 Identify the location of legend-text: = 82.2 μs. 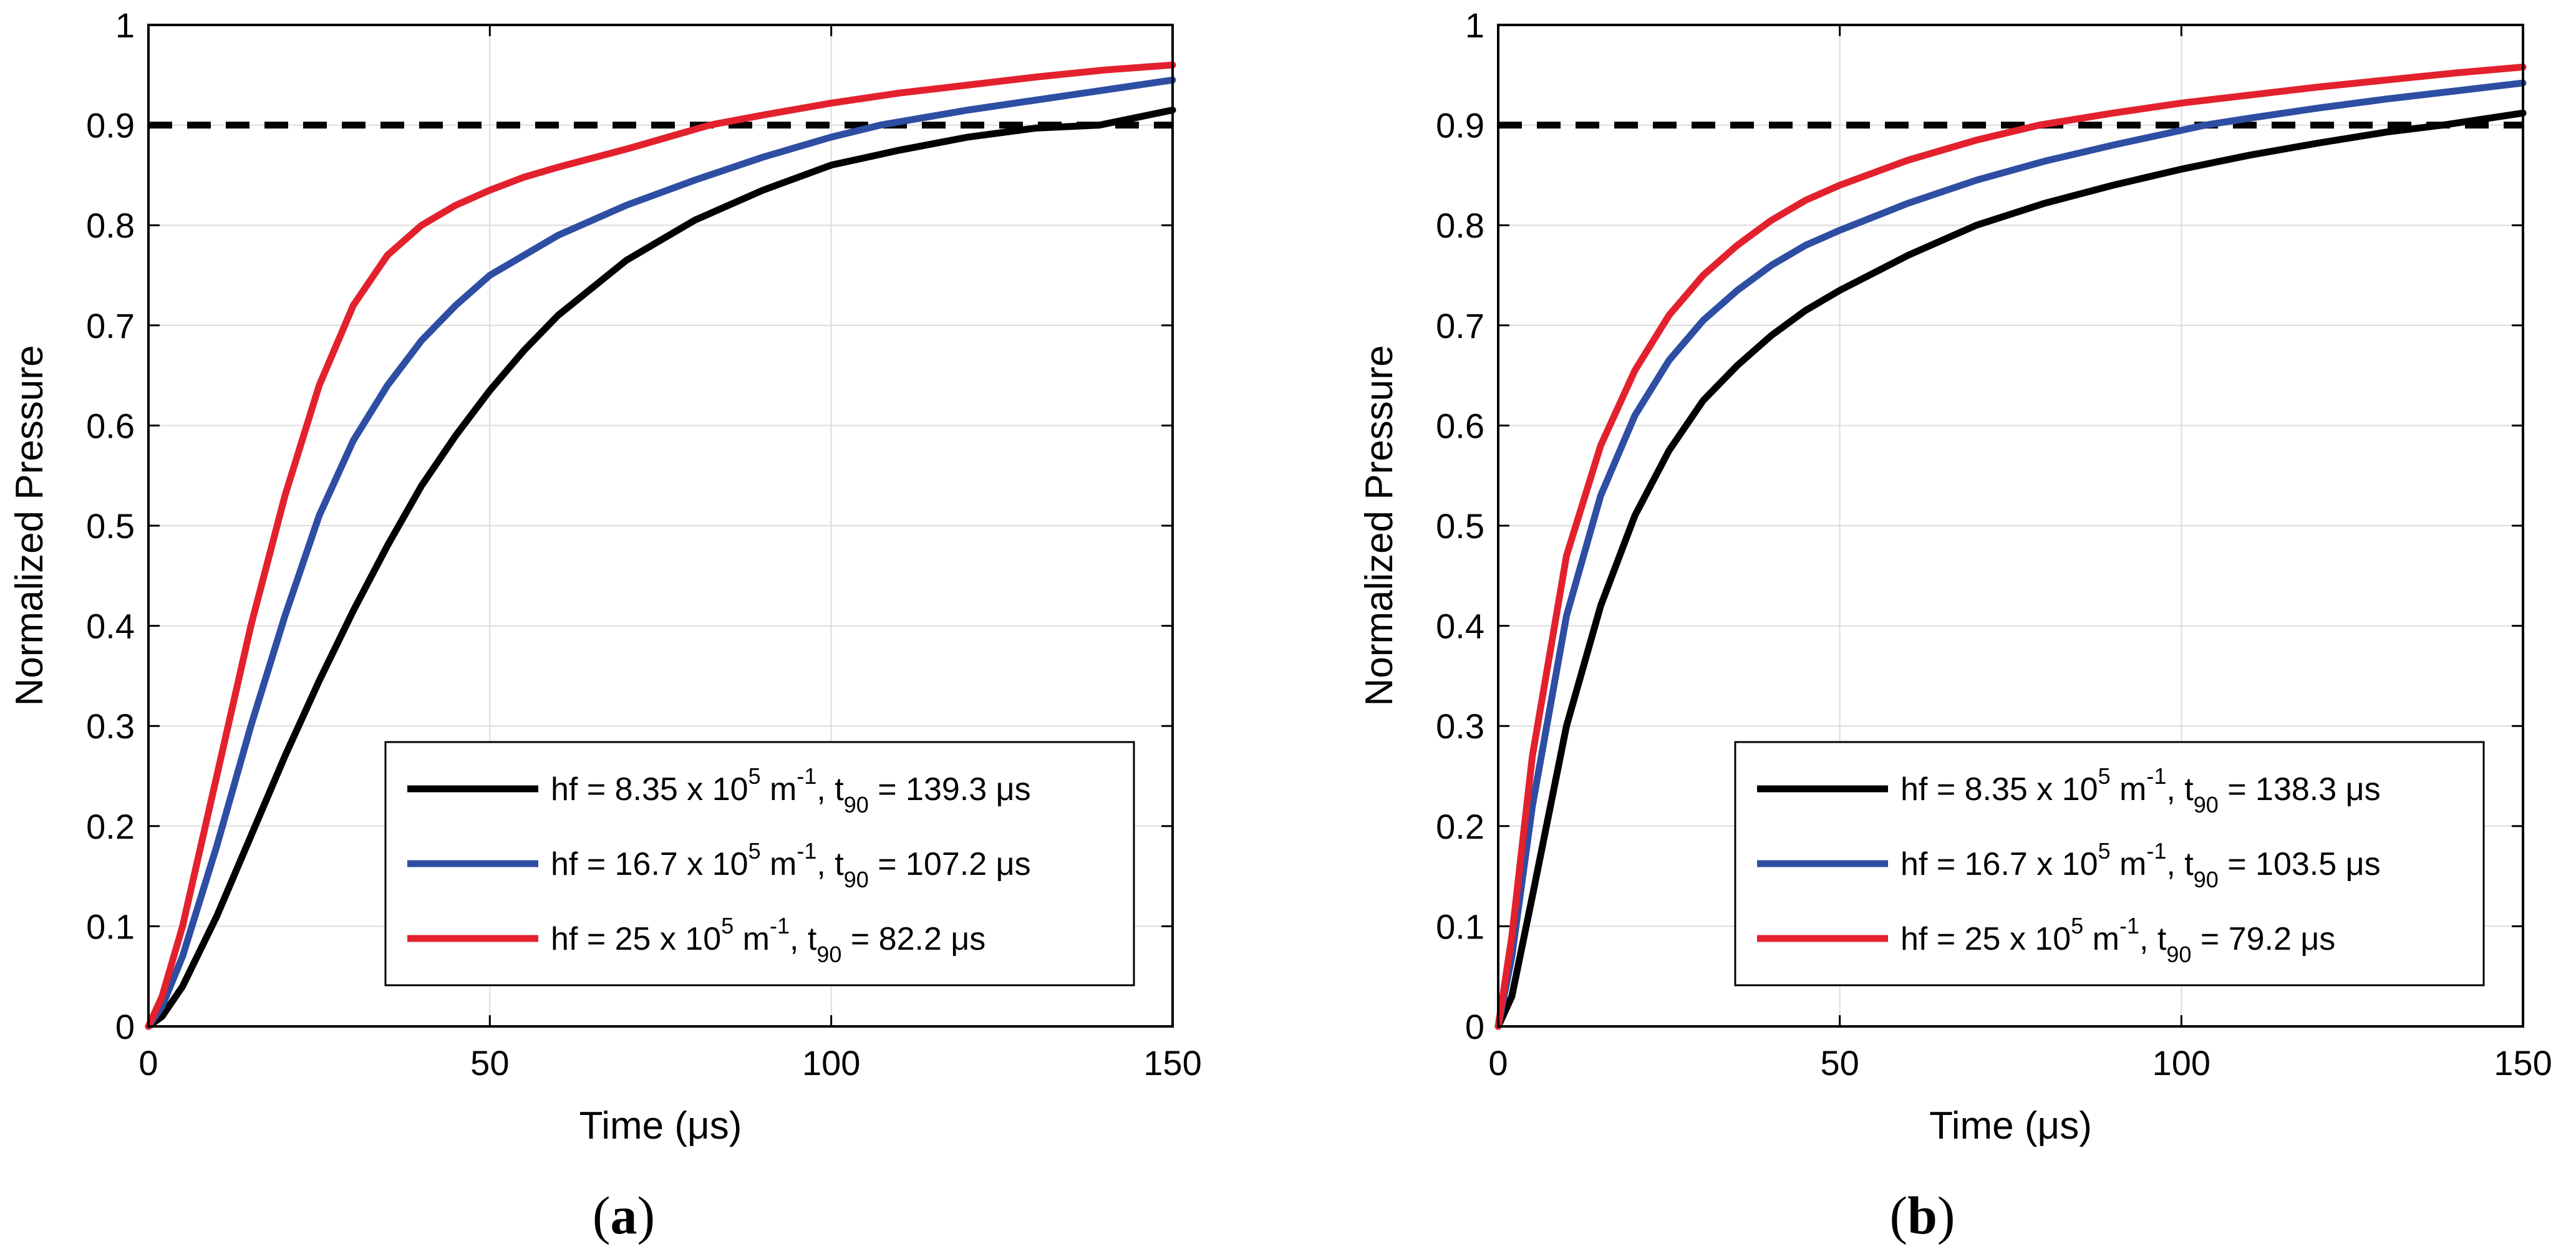
(913, 939).